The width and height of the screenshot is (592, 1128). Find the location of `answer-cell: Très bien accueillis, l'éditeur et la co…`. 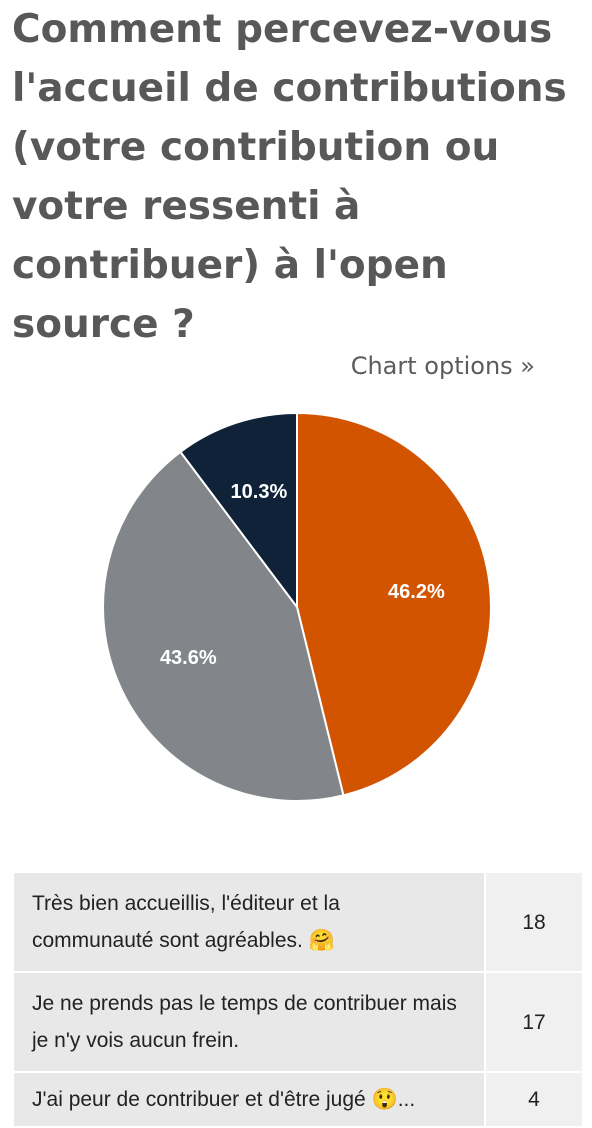

answer-cell: Très bien accueillis, l'éditeur et la co… is located at coordinates (249, 922).